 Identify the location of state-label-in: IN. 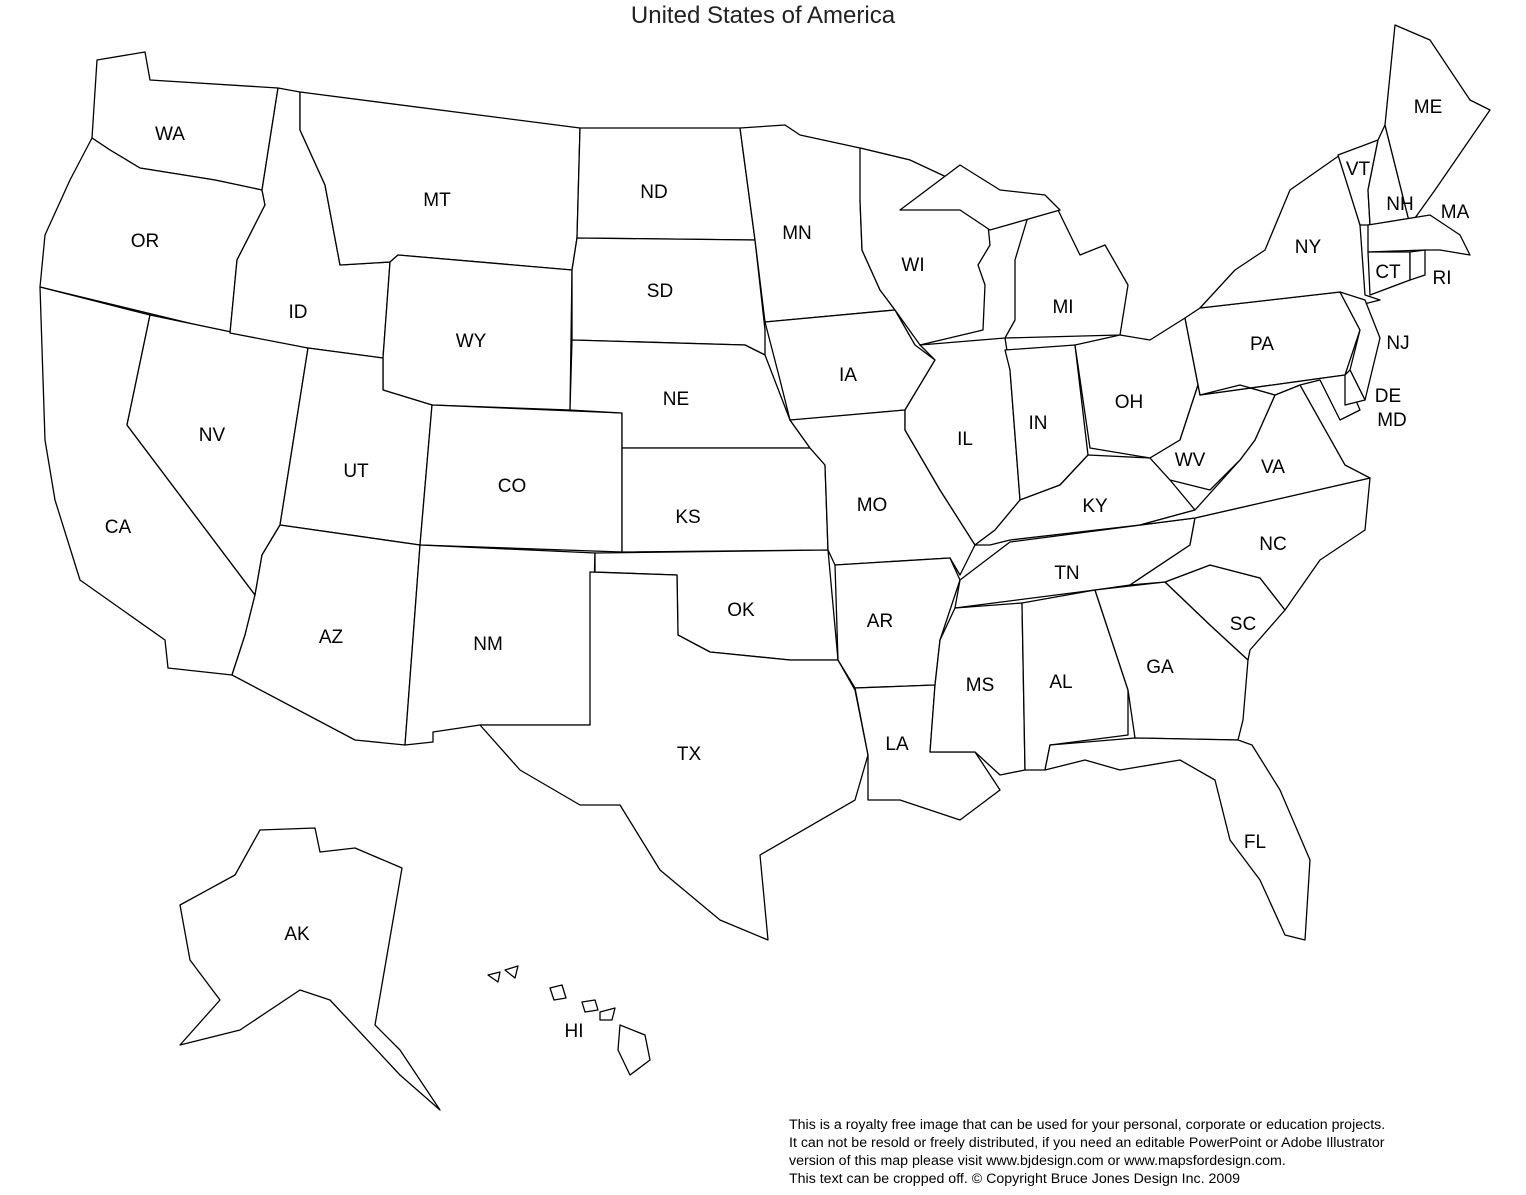
(1038, 423).